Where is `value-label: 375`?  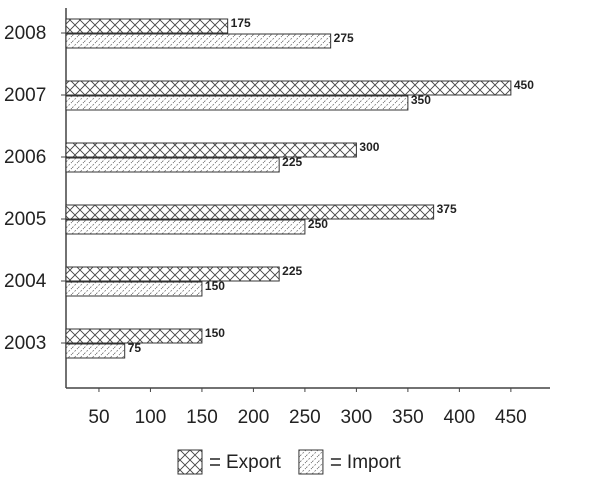 value-label: 375 is located at coordinates (447, 209).